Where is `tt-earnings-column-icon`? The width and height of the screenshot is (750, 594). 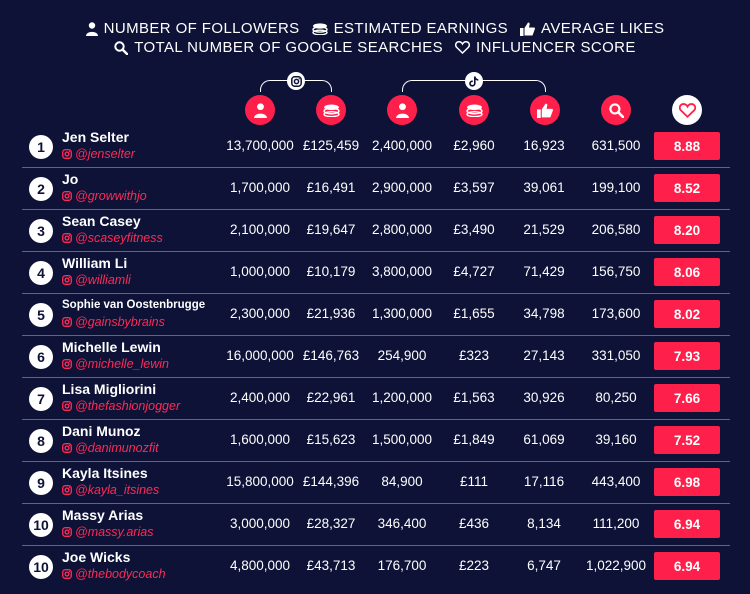
tt-earnings-column-icon is located at coordinates (474, 110).